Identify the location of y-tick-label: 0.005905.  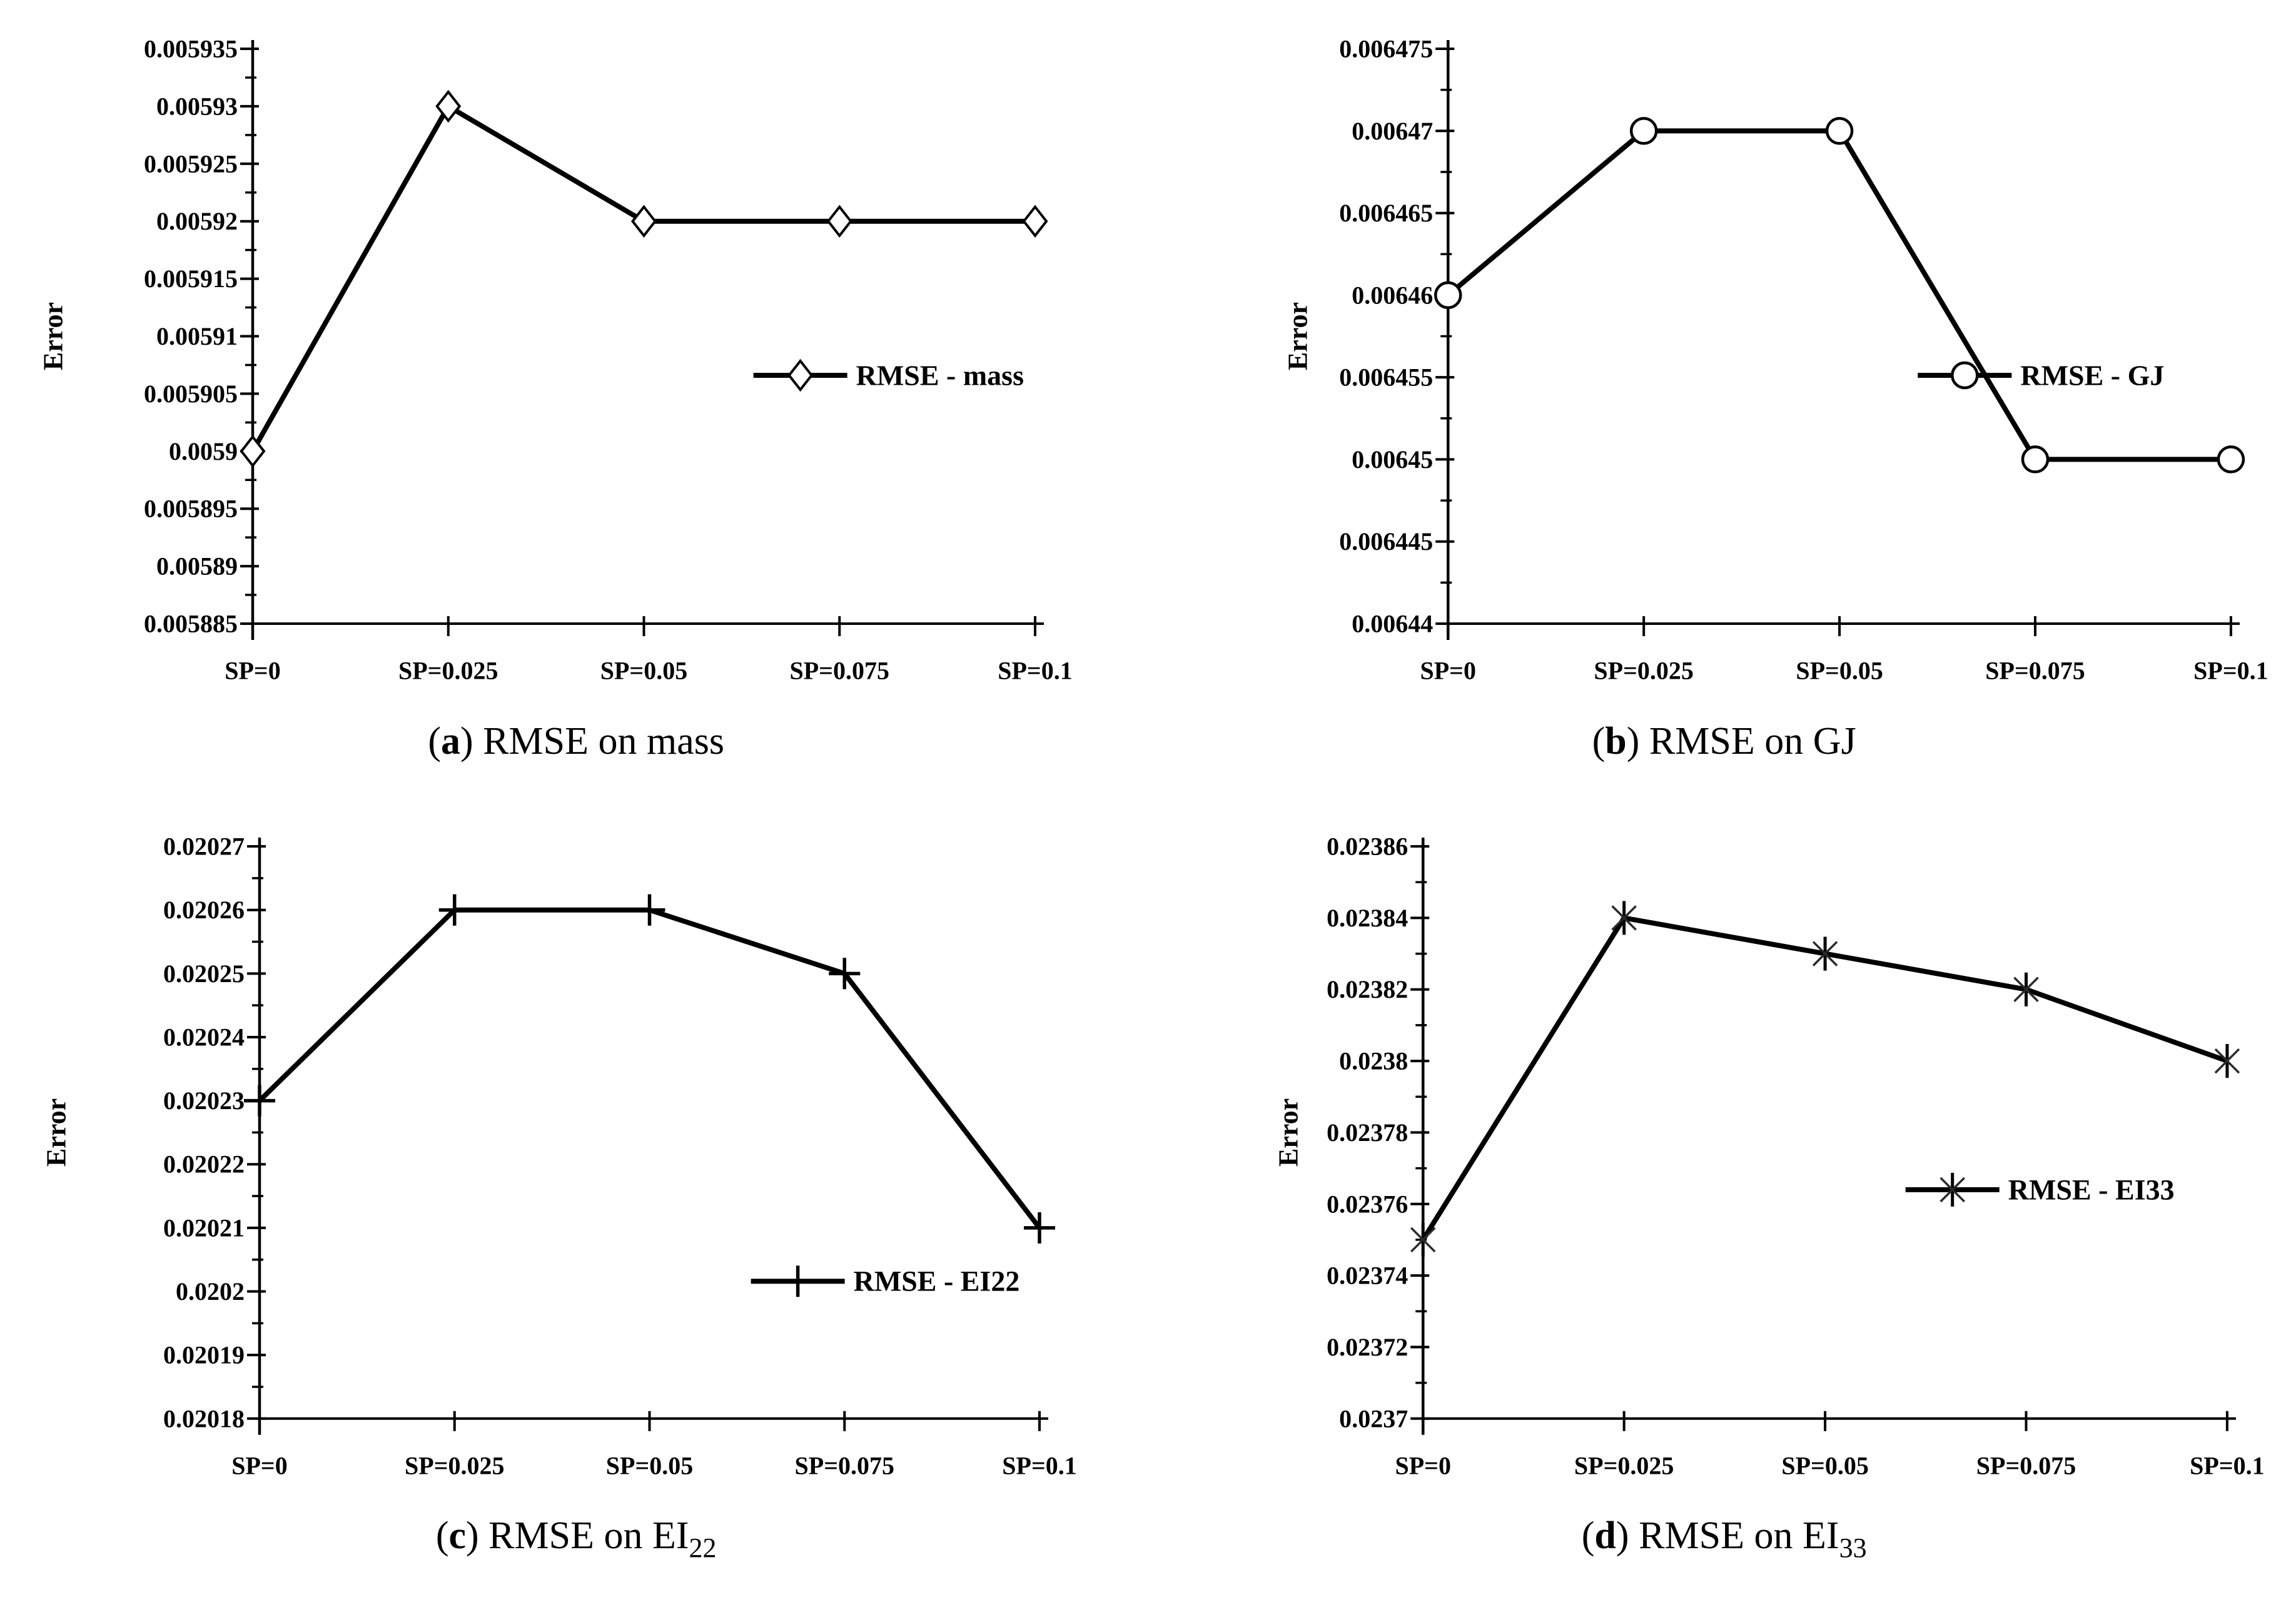
(191, 394).